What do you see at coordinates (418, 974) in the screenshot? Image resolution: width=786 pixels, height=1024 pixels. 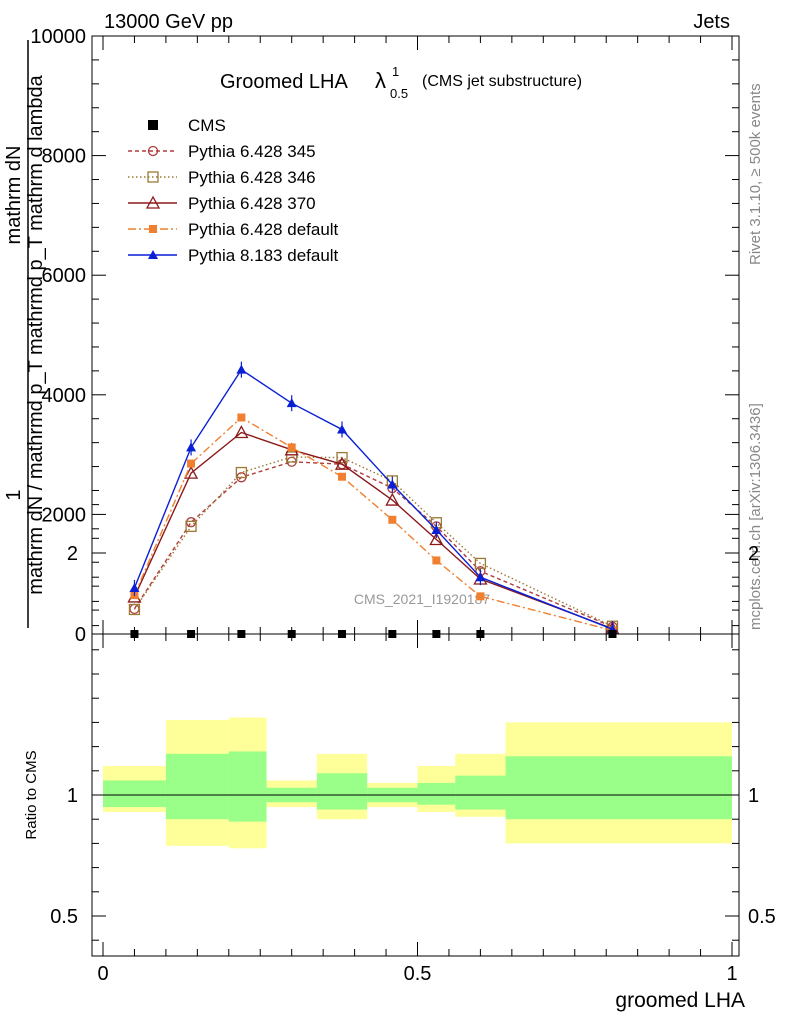 I see `x-tick-label: 0.5` at bounding box center [418, 974].